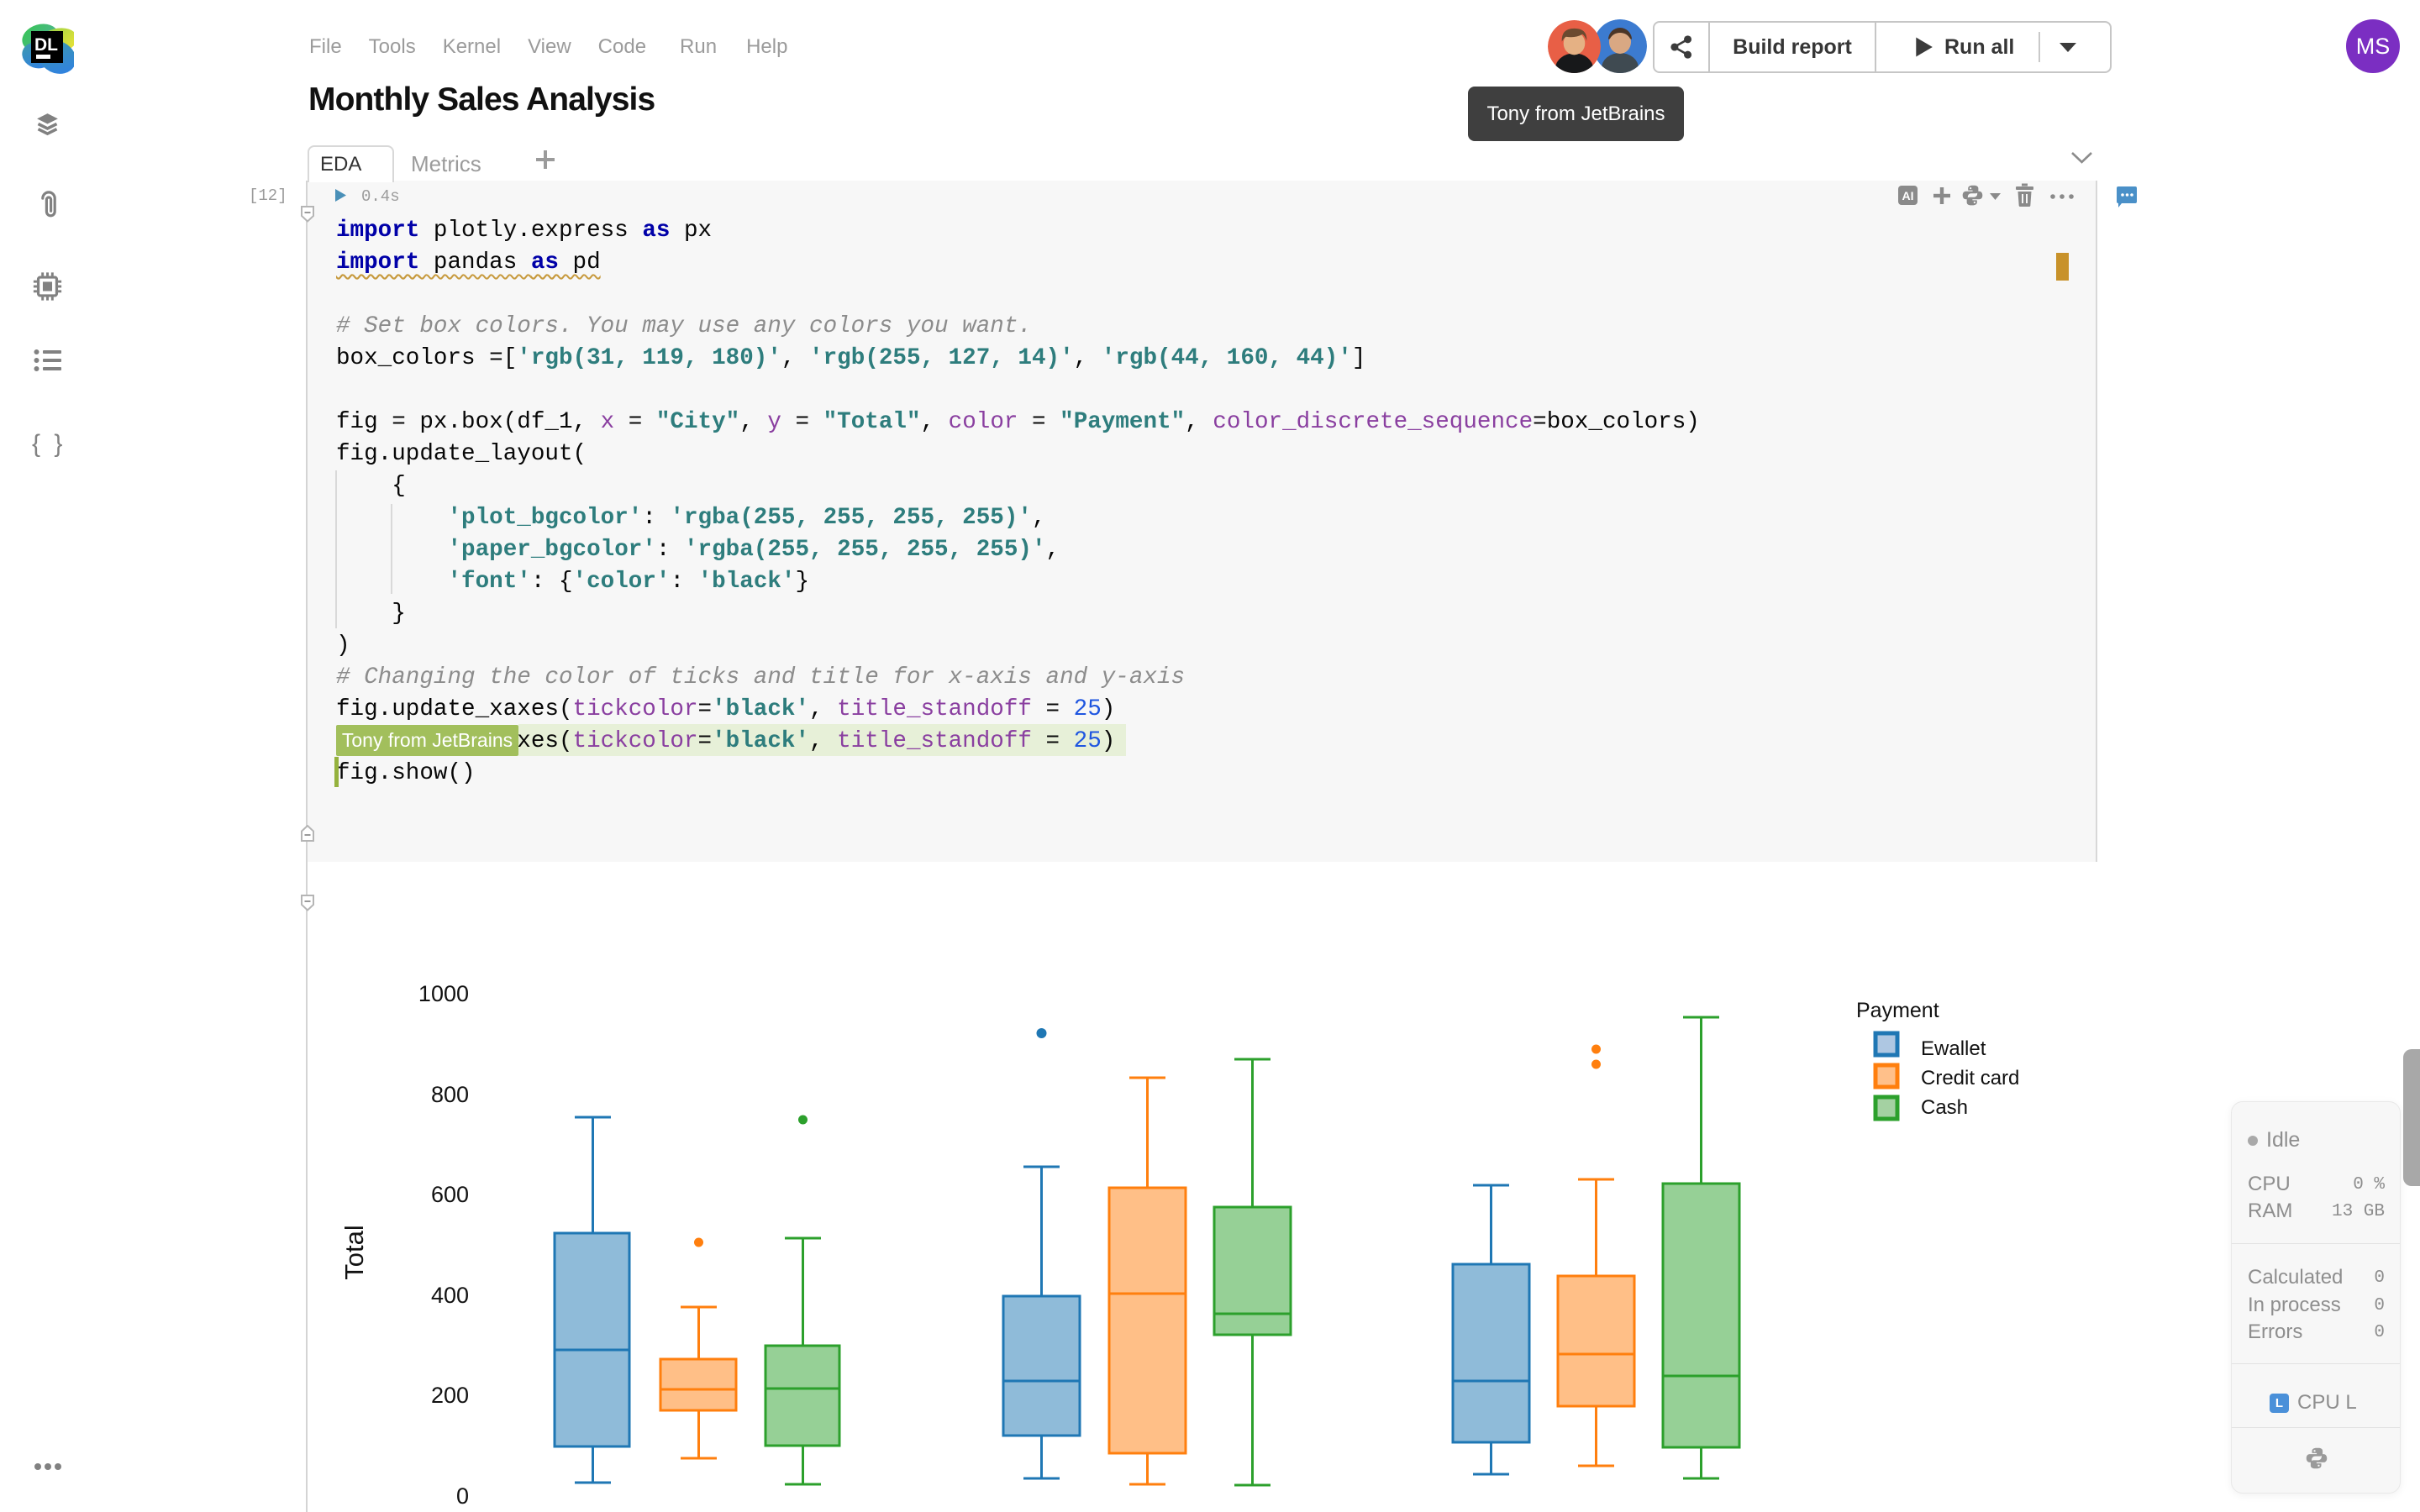  Describe the element at coordinates (1970, 1078) in the screenshot. I see `svg-text: Credit card` at that location.